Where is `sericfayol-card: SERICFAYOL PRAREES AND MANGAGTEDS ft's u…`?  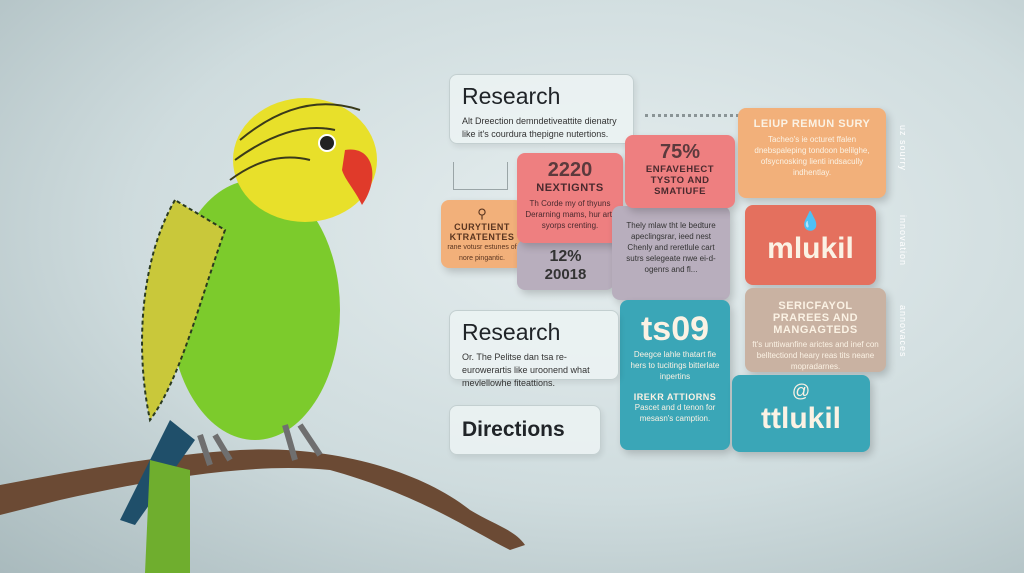
sericfayol-card: SERICFAYOL PRAREES AND MANGAGTEDS ft's u… is located at coordinates (815, 330).